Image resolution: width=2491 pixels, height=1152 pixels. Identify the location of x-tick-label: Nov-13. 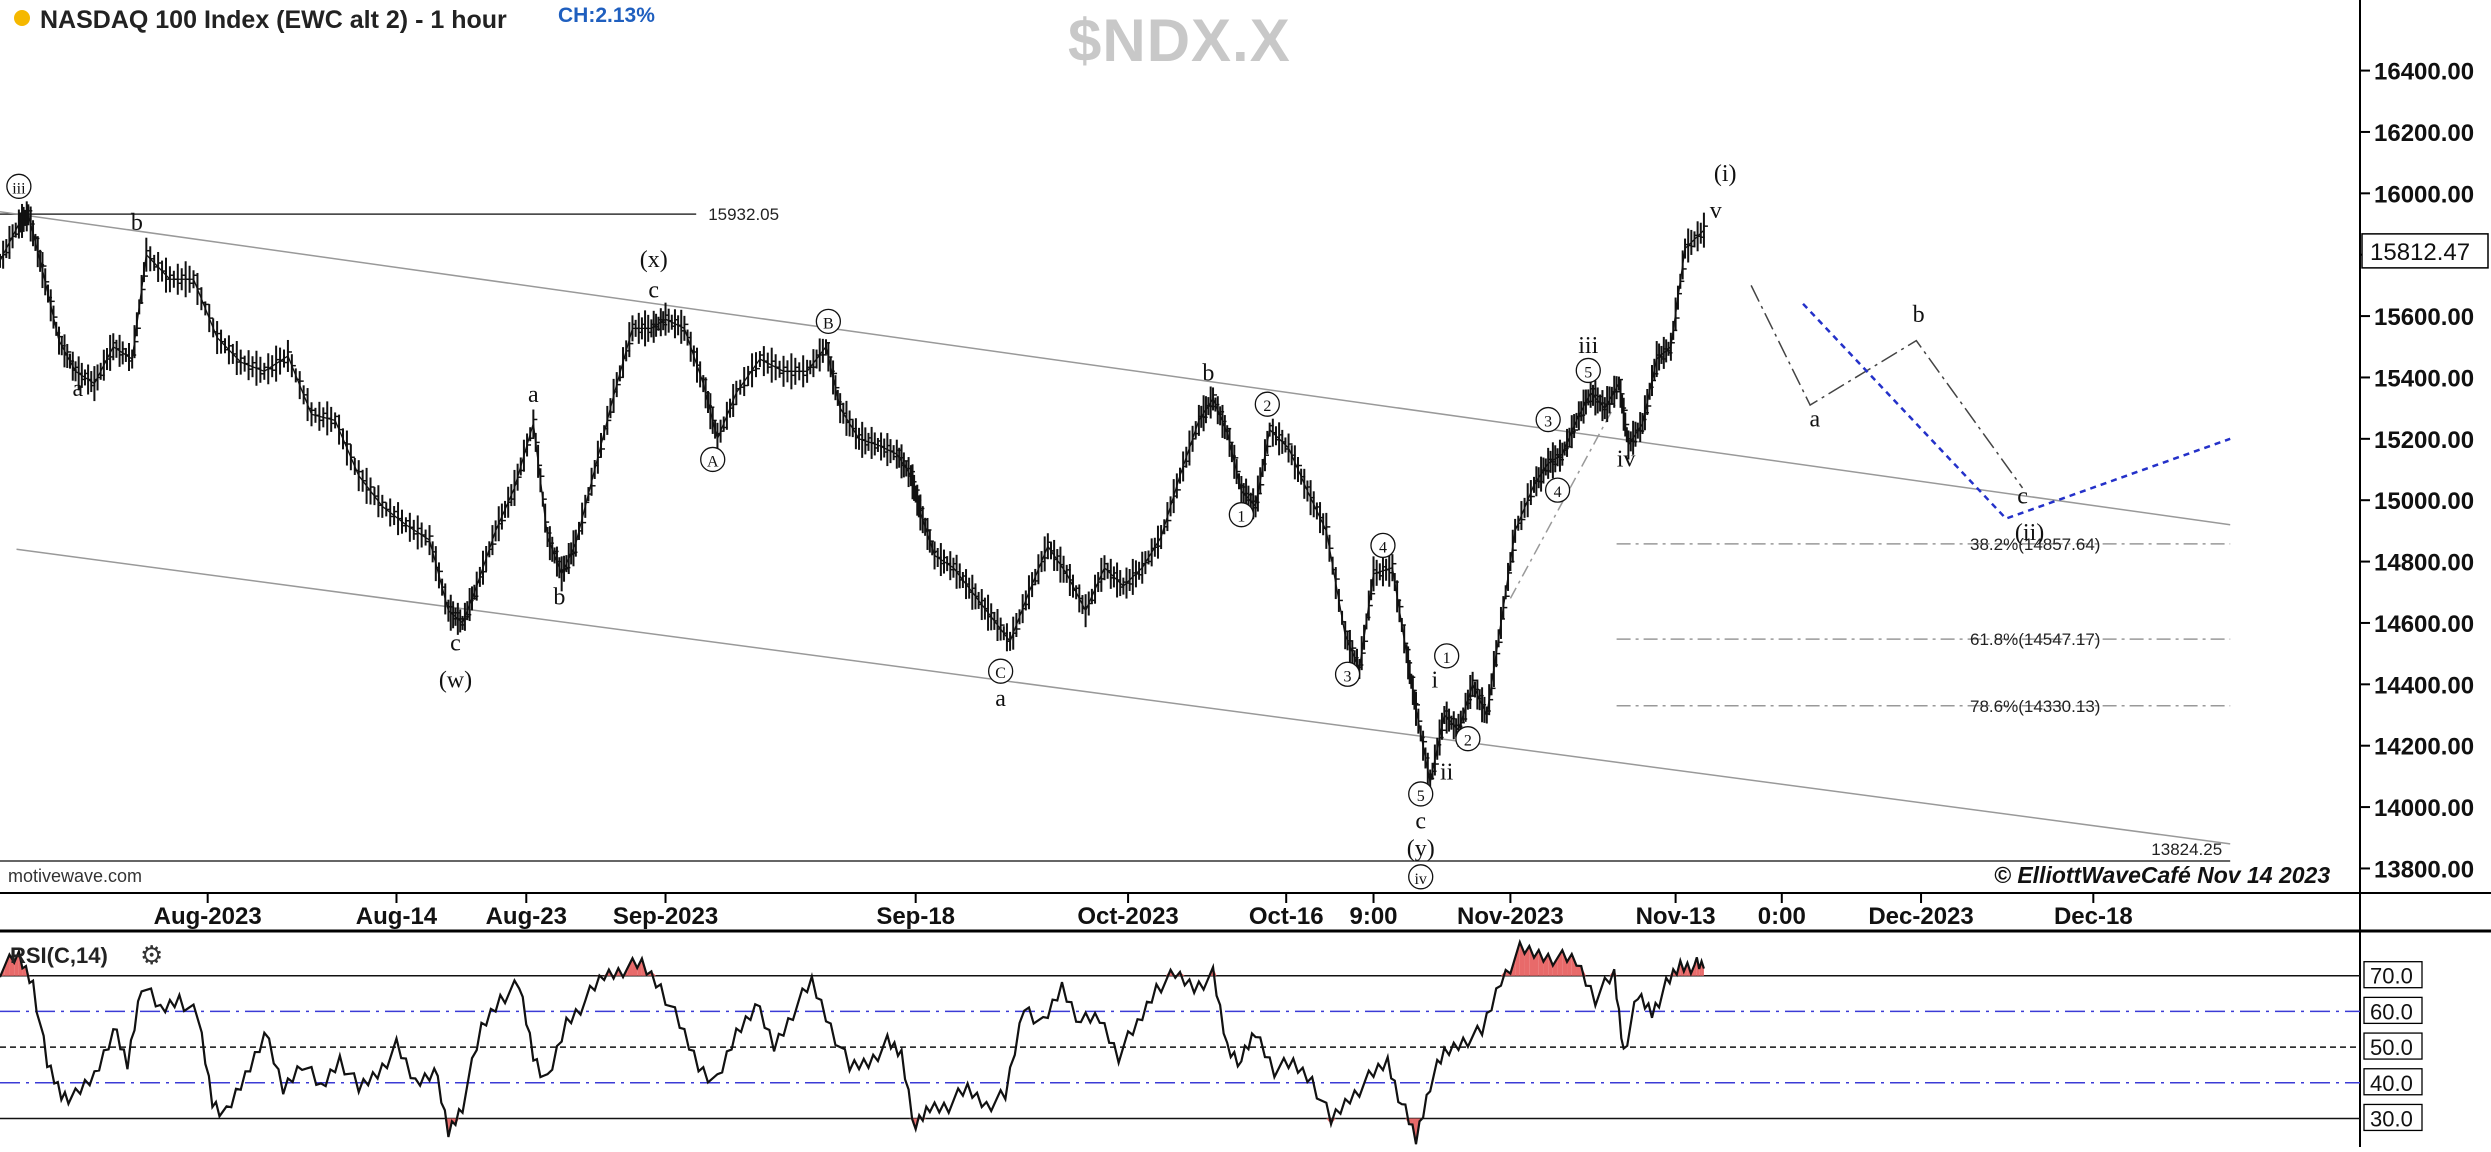
(1676, 916).